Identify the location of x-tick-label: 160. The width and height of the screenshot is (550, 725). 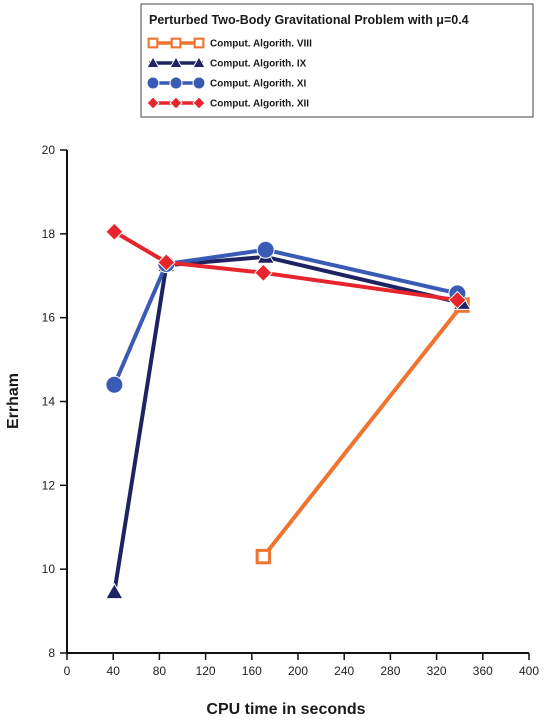
(252, 671).